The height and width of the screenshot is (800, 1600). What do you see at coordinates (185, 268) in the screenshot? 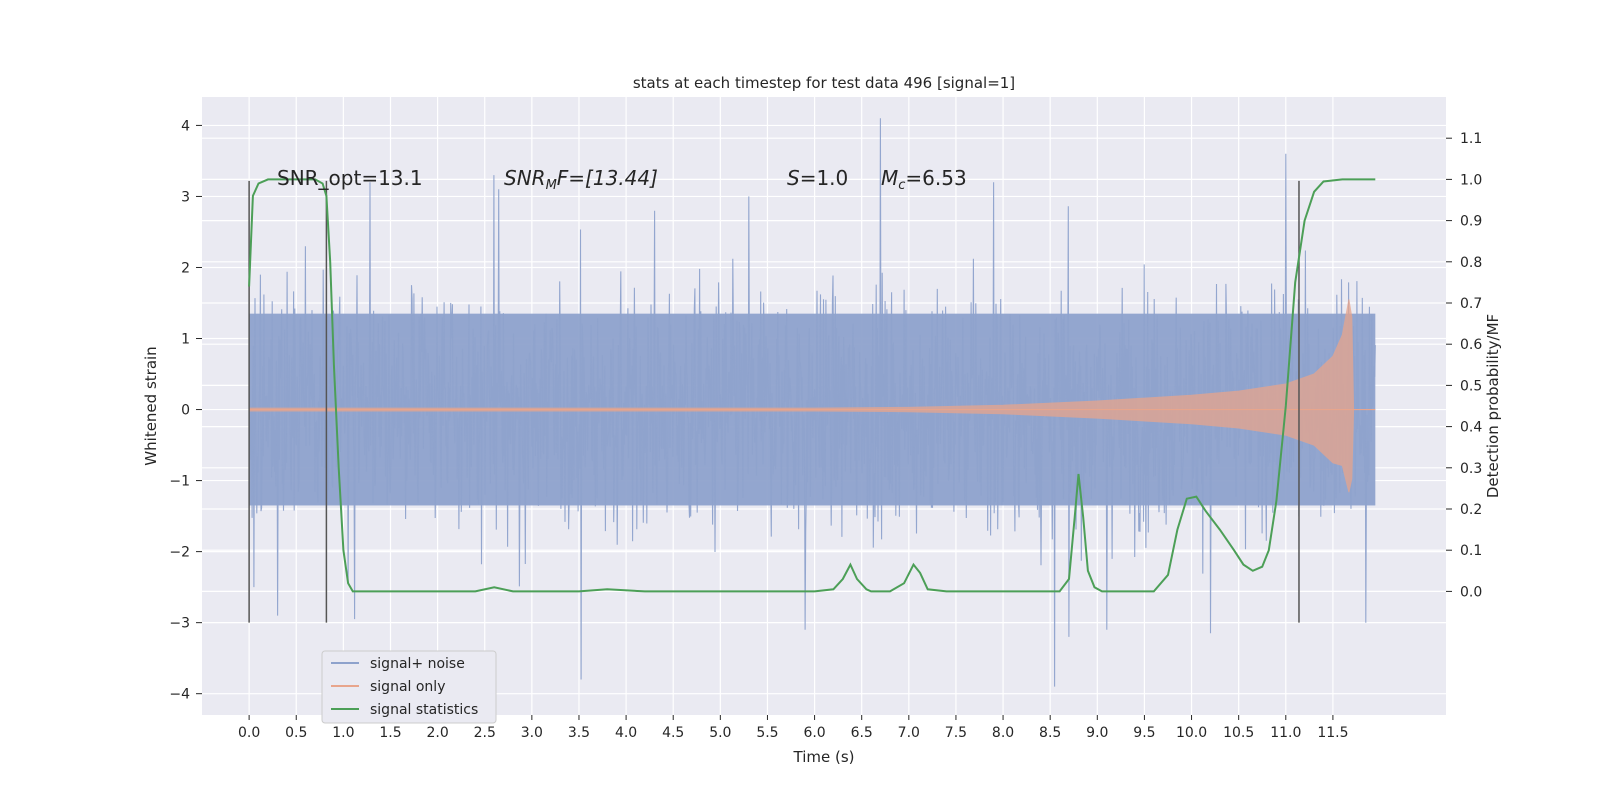
I see `y-tick-label-6: 2` at bounding box center [185, 268].